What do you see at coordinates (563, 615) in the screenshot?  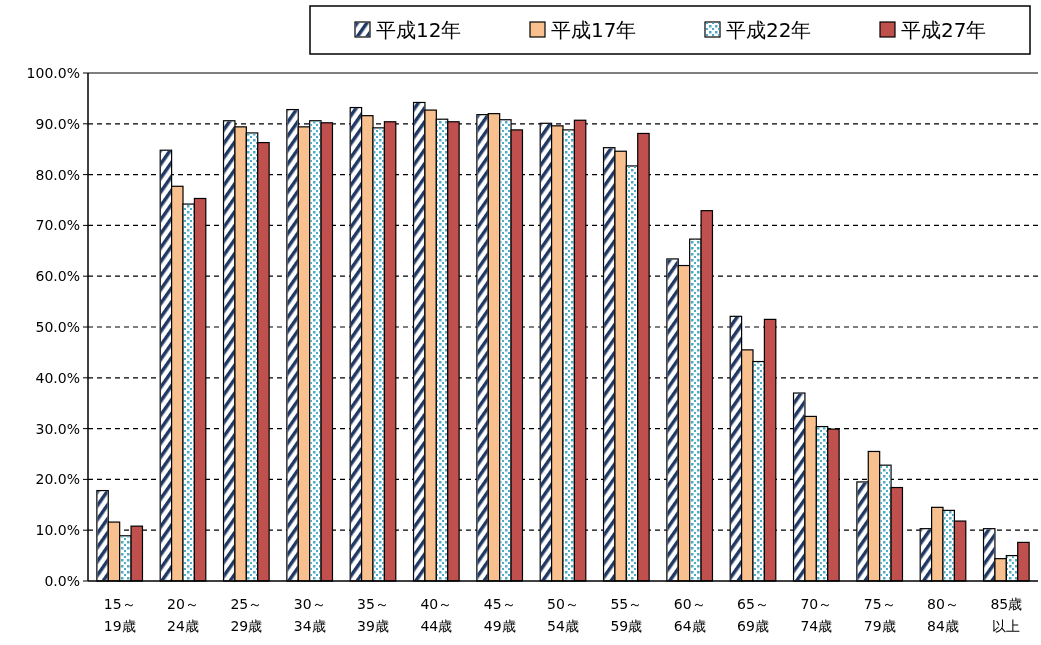 I see `x-tick-label: 50～54歳` at bounding box center [563, 615].